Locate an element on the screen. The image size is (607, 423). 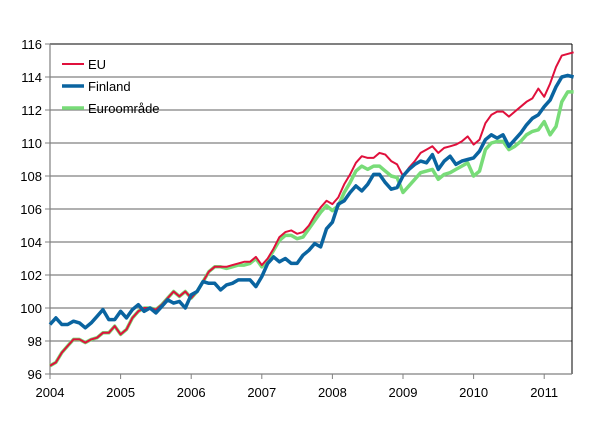
y-tick-label: 110 is located at coordinates (31, 143).